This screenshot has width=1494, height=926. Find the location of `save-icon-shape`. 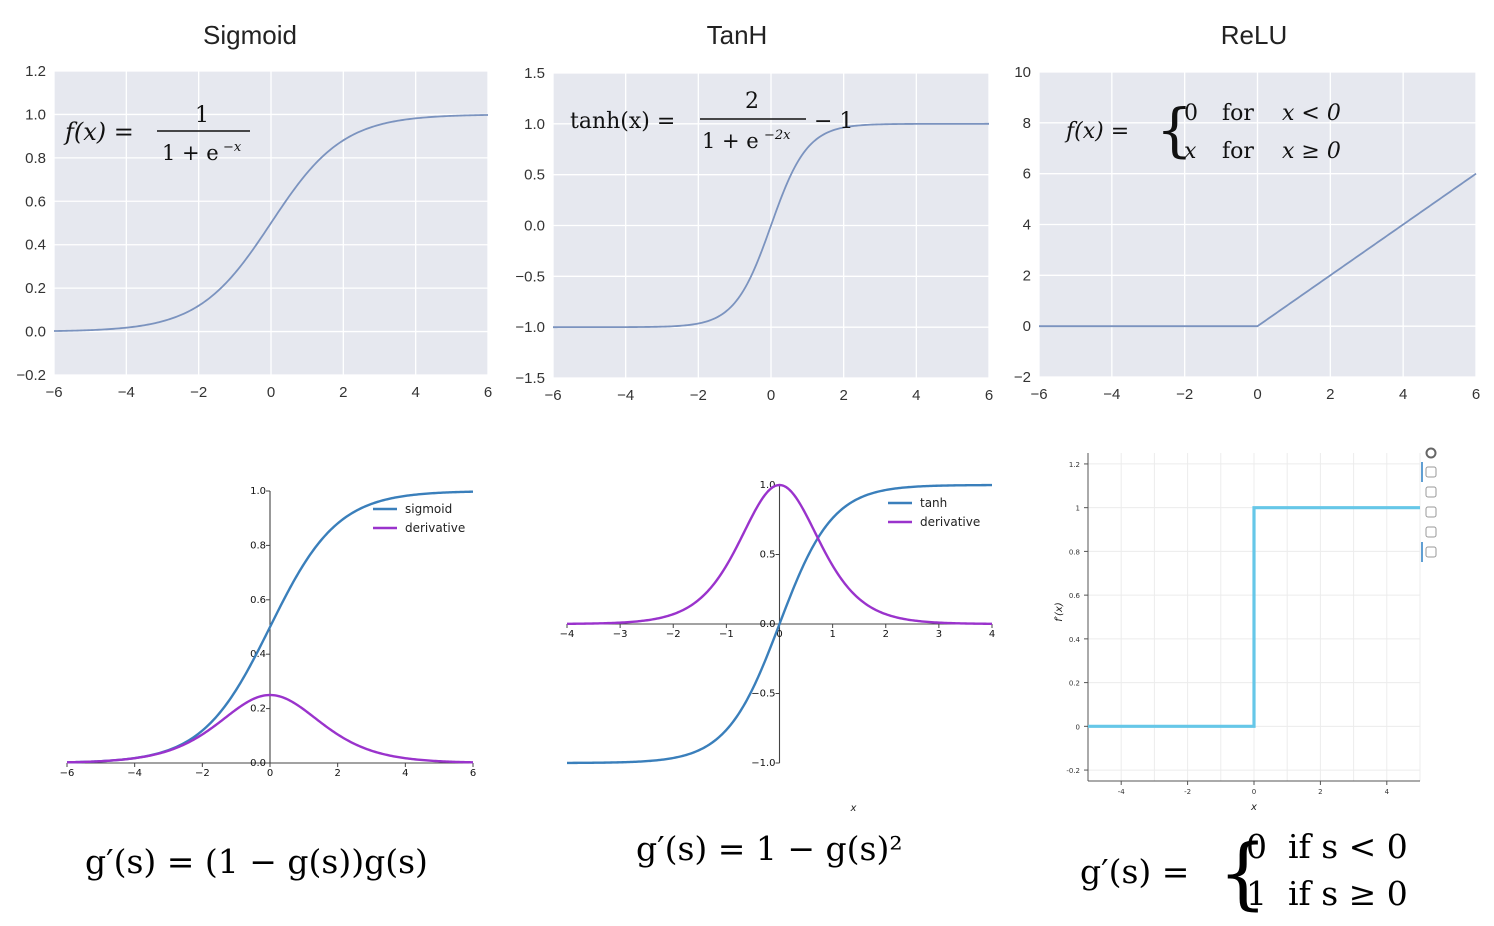

save-icon-shape is located at coordinates (1431, 532).